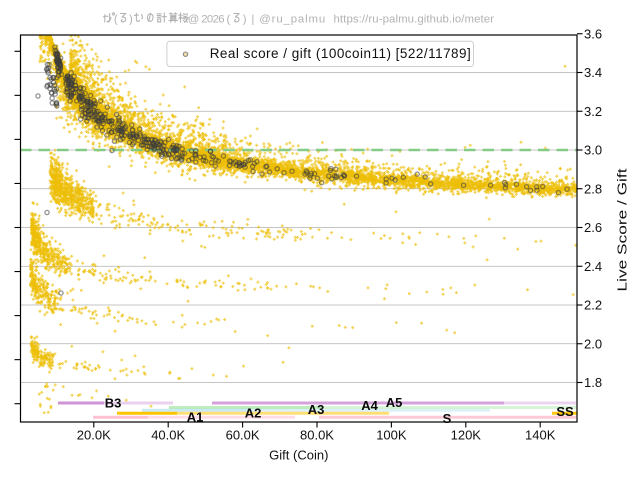  I want to click on svg-text: Gift (Coin), so click(298, 455).